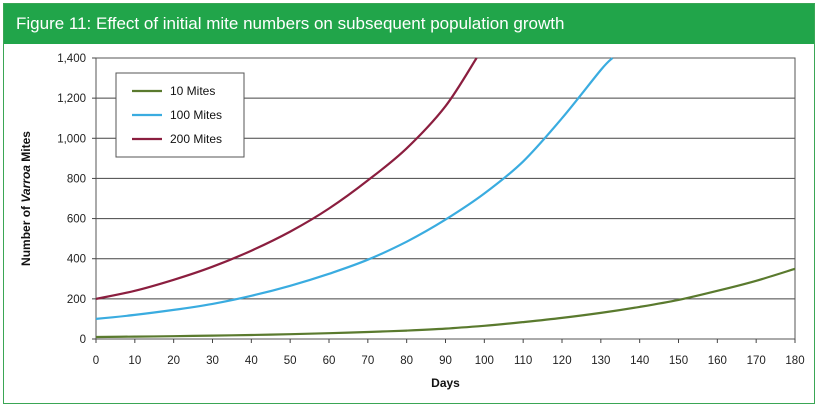 The width and height of the screenshot is (820, 409). I want to click on x-tick-label: 150, so click(678, 361).